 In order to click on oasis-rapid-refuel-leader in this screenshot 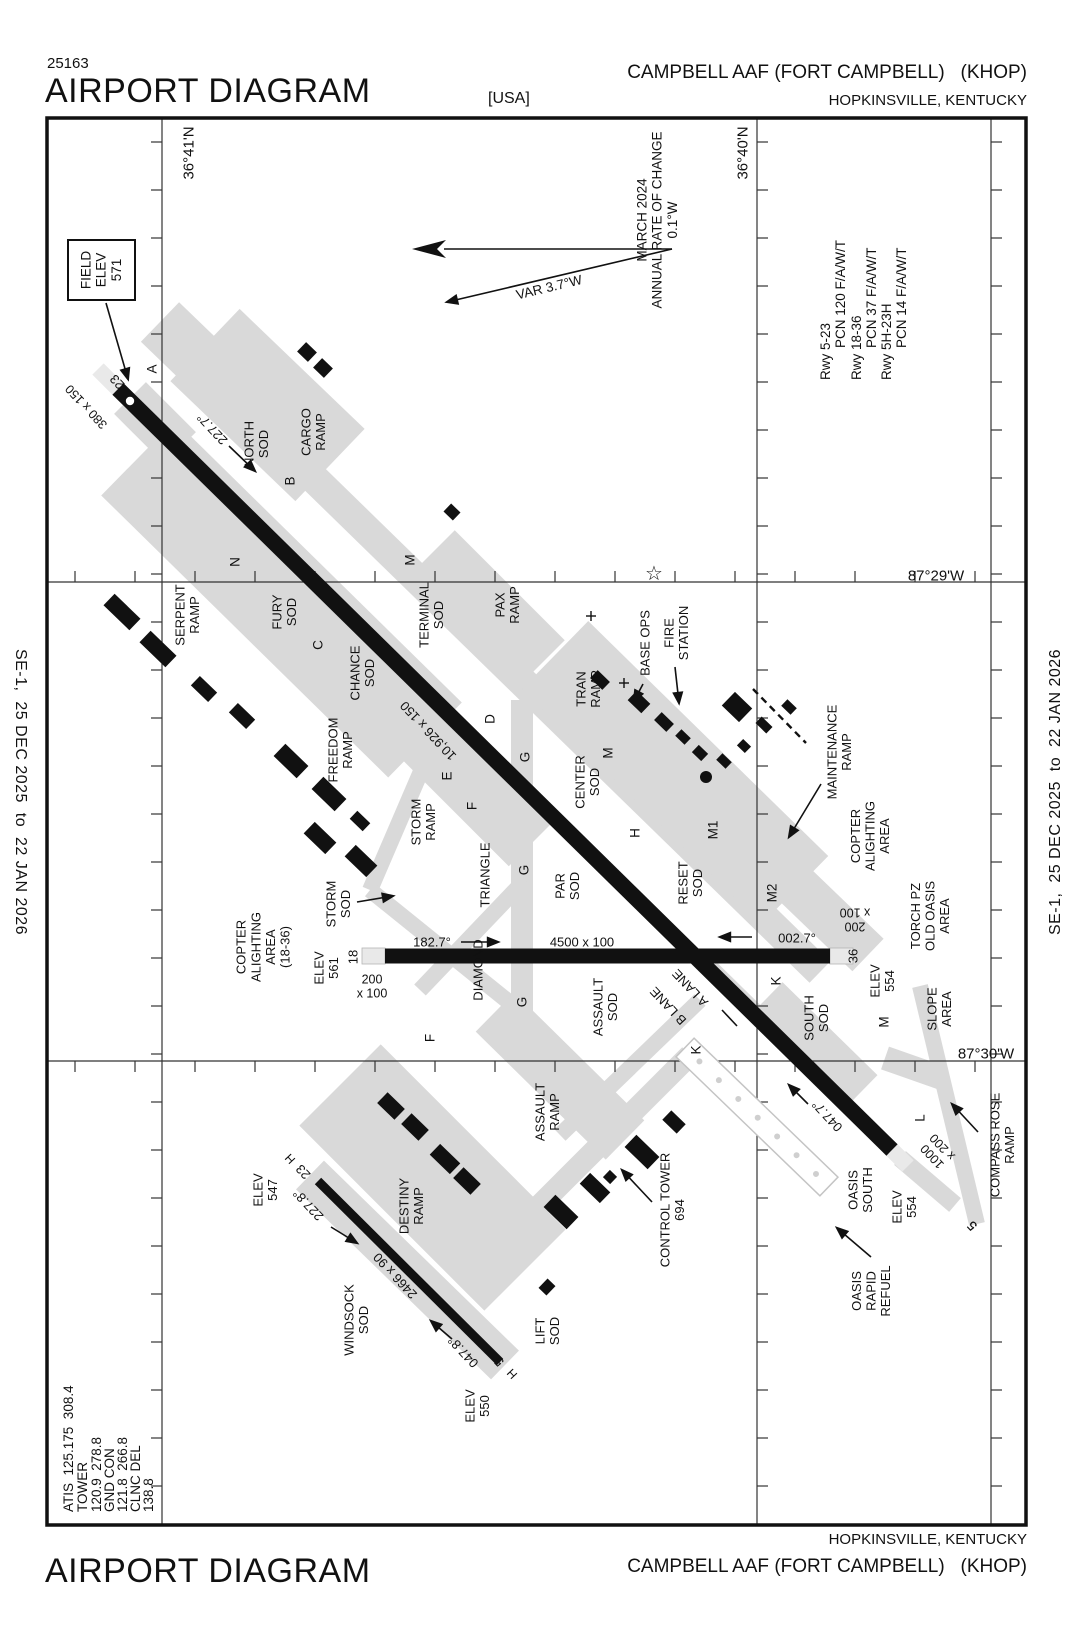, I will do `click(853, 1242)`.